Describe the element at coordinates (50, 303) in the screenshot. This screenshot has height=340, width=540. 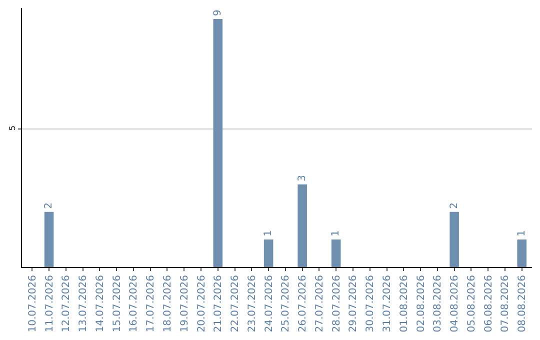
I see `x-tick-label: 11.07.2026` at that location.